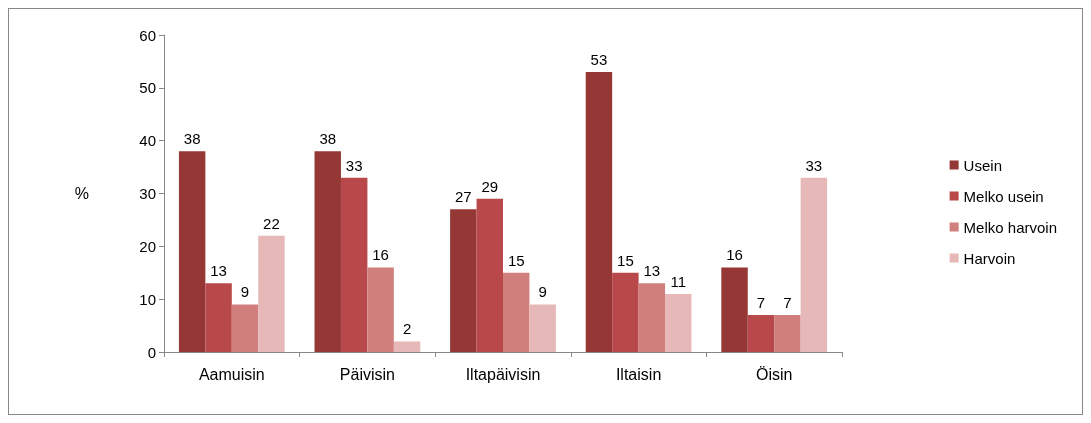 Image resolution: width=1091 pixels, height=423 pixels. I want to click on y-tick-label: 20, so click(147, 246).